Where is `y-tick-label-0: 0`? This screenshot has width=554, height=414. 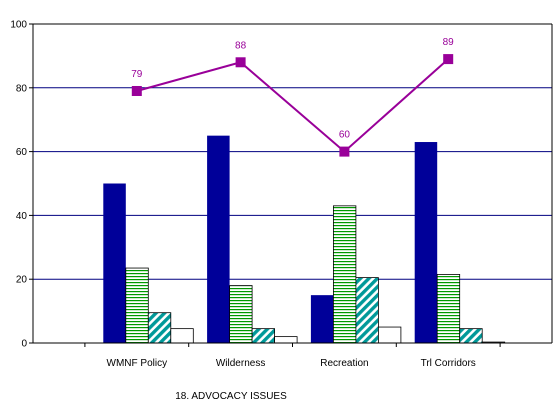
y-tick-label-0: 0 is located at coordinates (24, 344).